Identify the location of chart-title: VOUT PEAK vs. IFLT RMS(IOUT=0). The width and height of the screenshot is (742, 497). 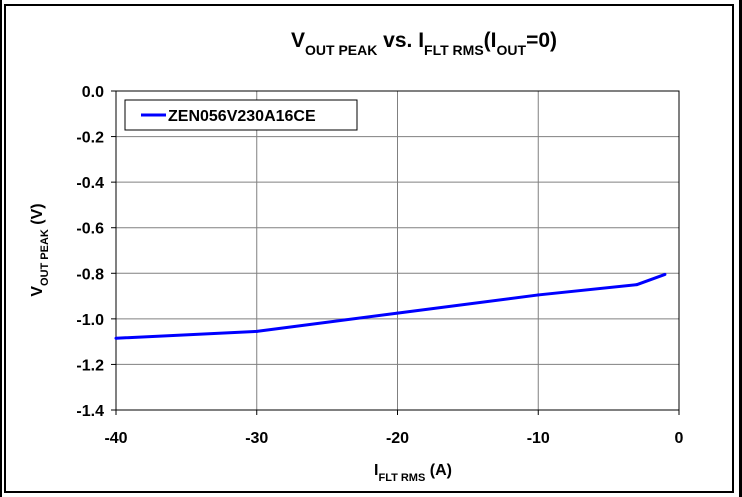
(424, 43).